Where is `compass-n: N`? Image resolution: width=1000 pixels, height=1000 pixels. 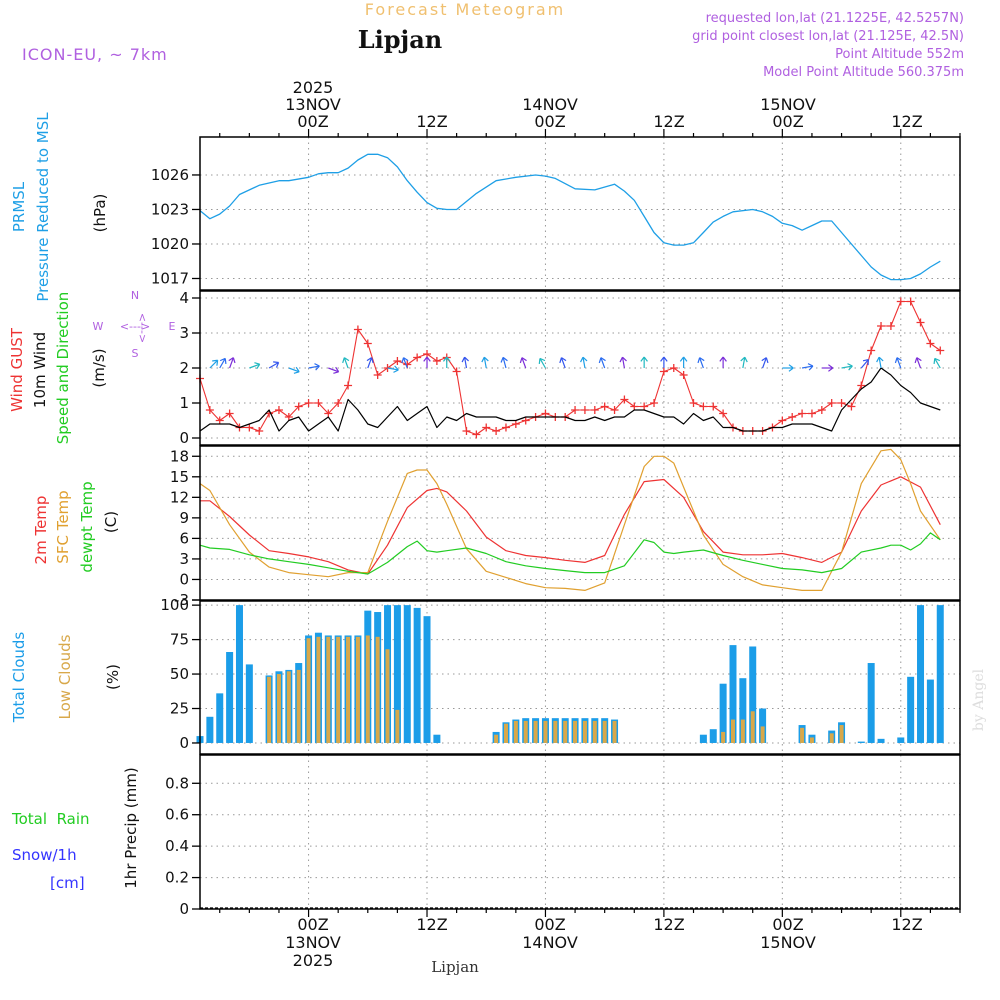 compass-n: N is located at coordinates (135, 295).